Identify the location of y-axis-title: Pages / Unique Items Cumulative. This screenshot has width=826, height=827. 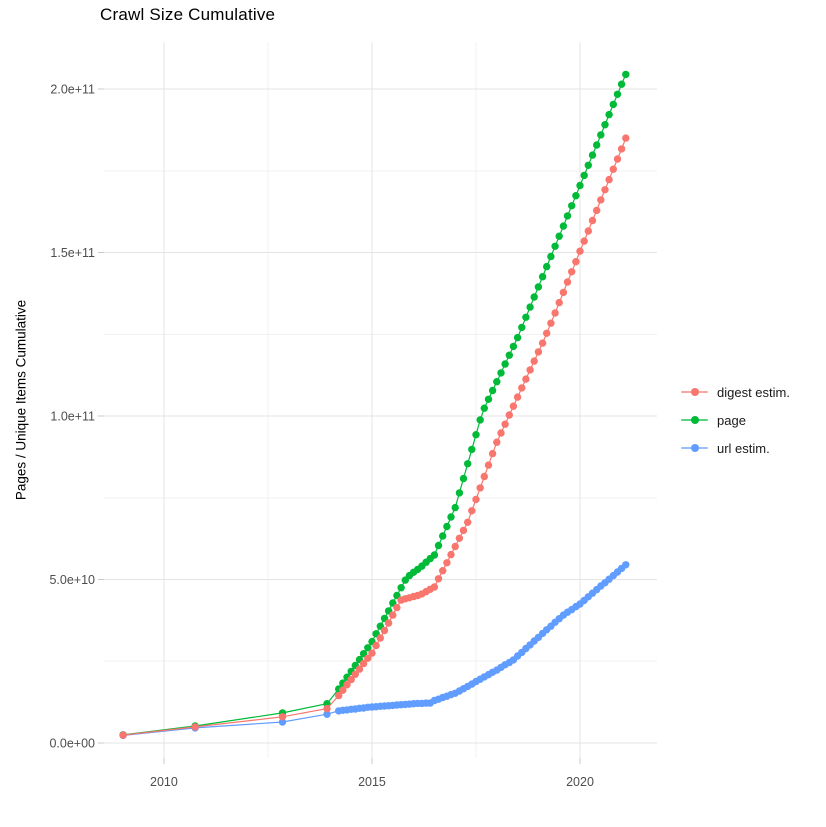
(21, 400).